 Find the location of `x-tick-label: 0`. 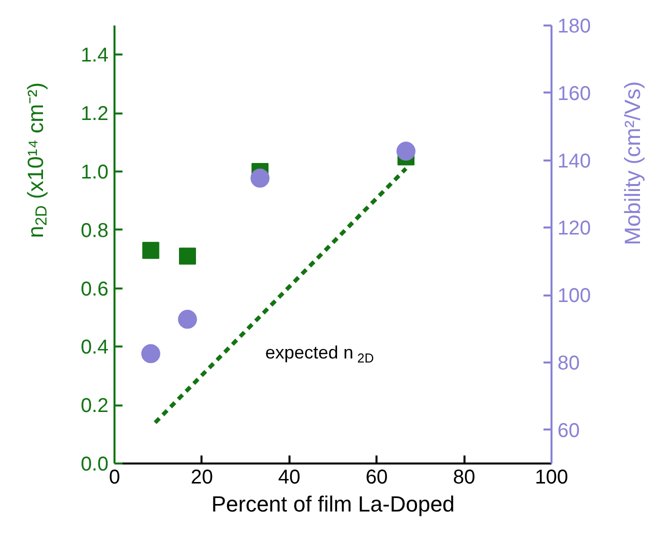

x-tick-label: 0 is located at coordinates (114, 477).